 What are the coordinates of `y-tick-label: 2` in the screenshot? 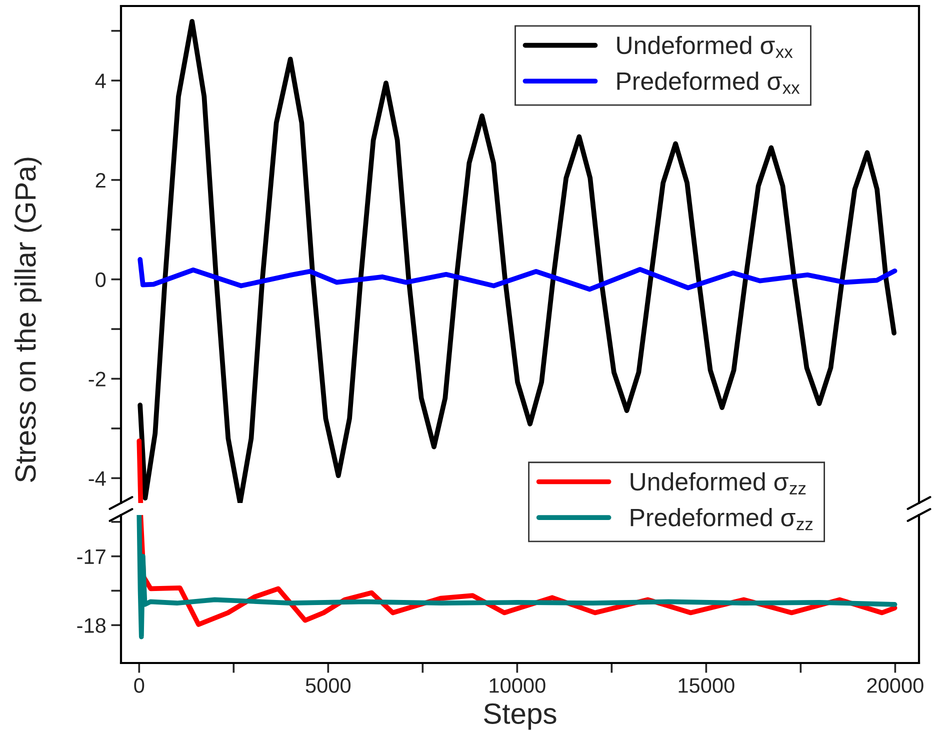 It's located at (101, 180).